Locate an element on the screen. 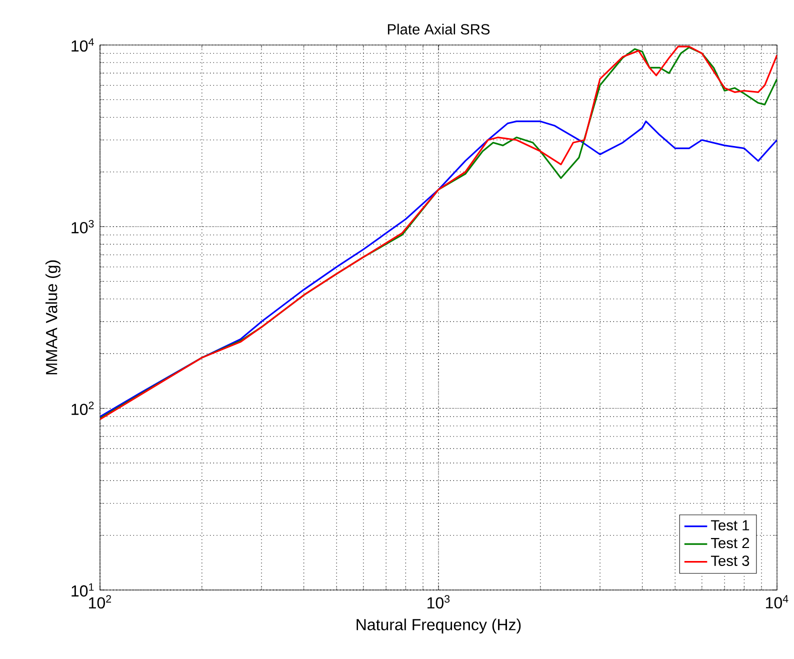 Image resolution: width=794 pixels, height=659 pixels. y-tick-label: 10$^{1}$ is located at coordinates (83, 590).